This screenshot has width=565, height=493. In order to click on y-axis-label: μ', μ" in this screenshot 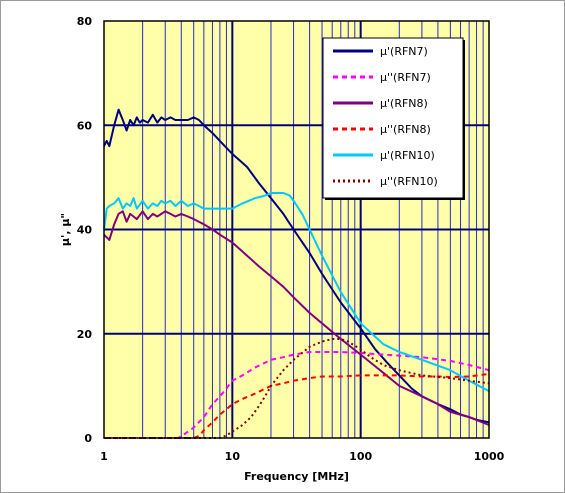, I will do `click(65, 229)`.